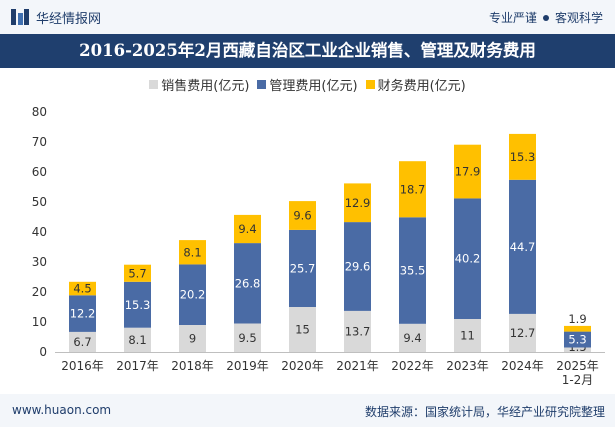 Image resolution: width=615 pixels, height=427 pixels. I want to click on x-tick-label: 2018年, so click(192, 366).